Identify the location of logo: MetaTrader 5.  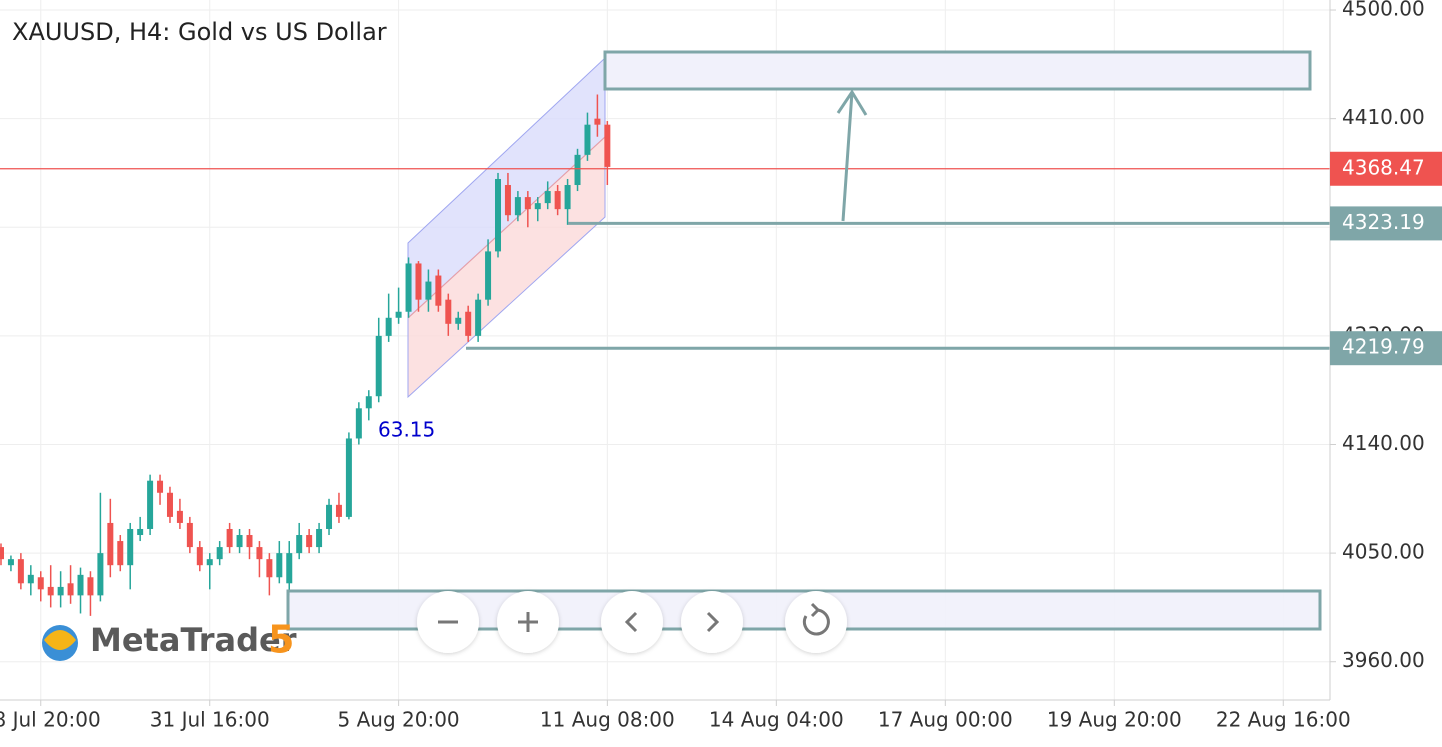
(169, 640).